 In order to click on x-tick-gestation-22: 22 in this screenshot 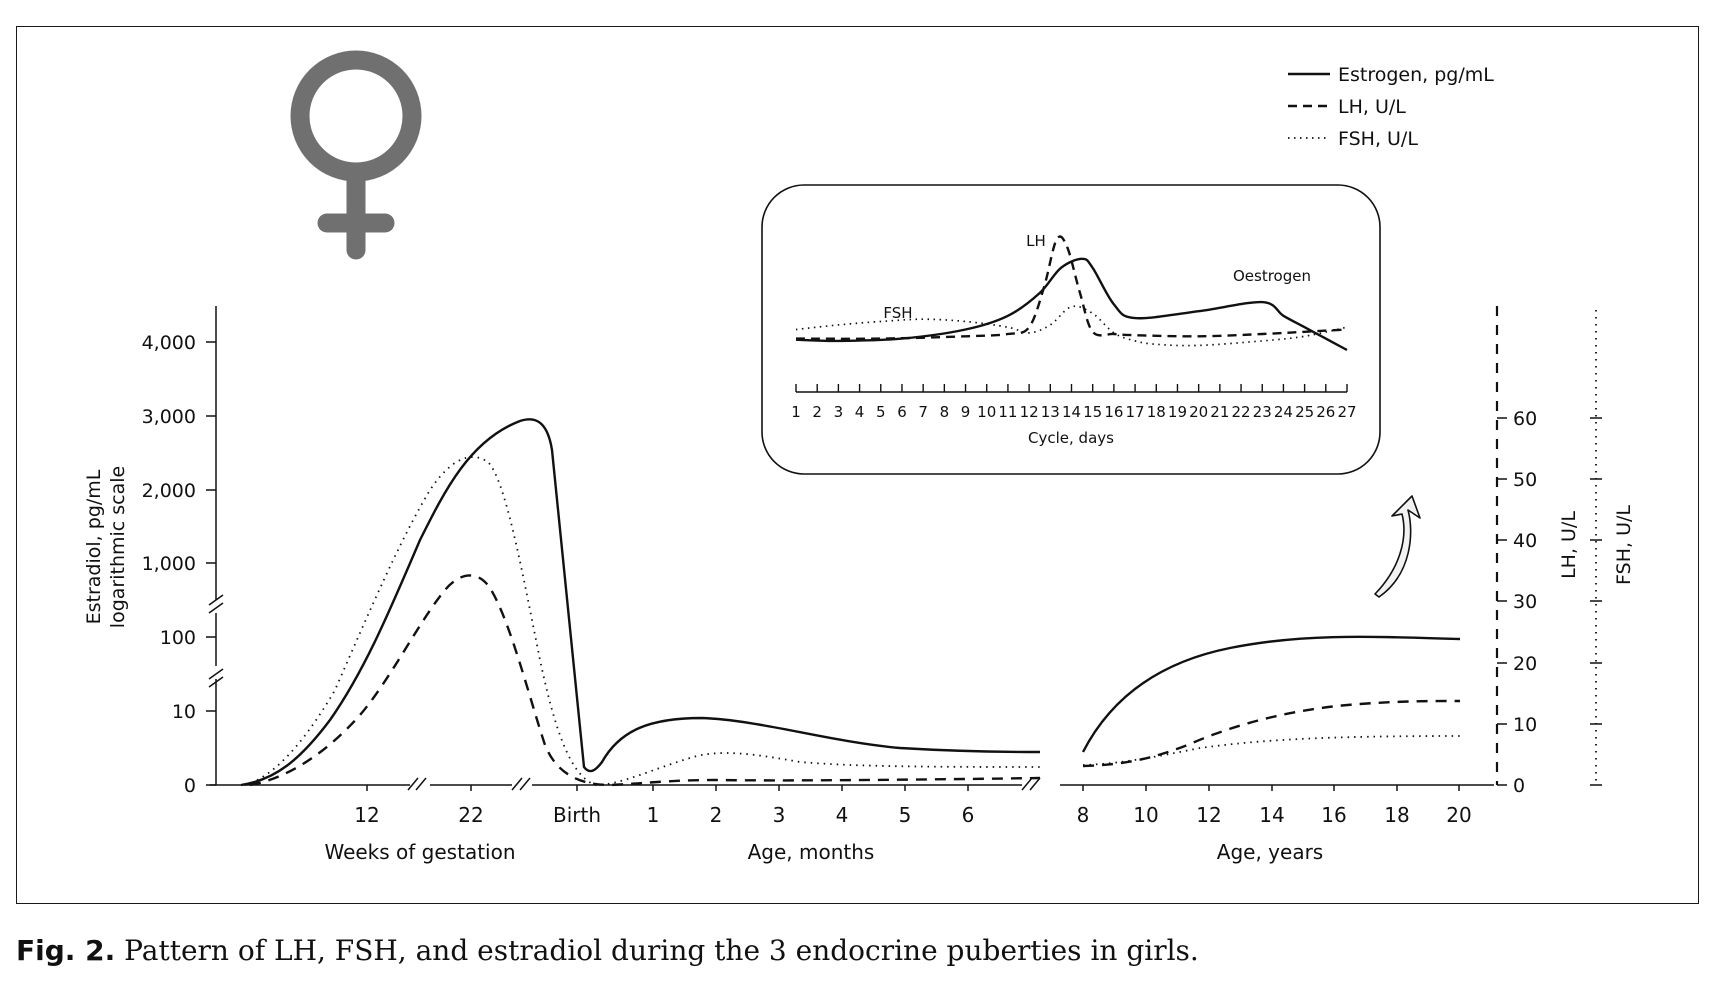, I will do `click(470, 815)`.